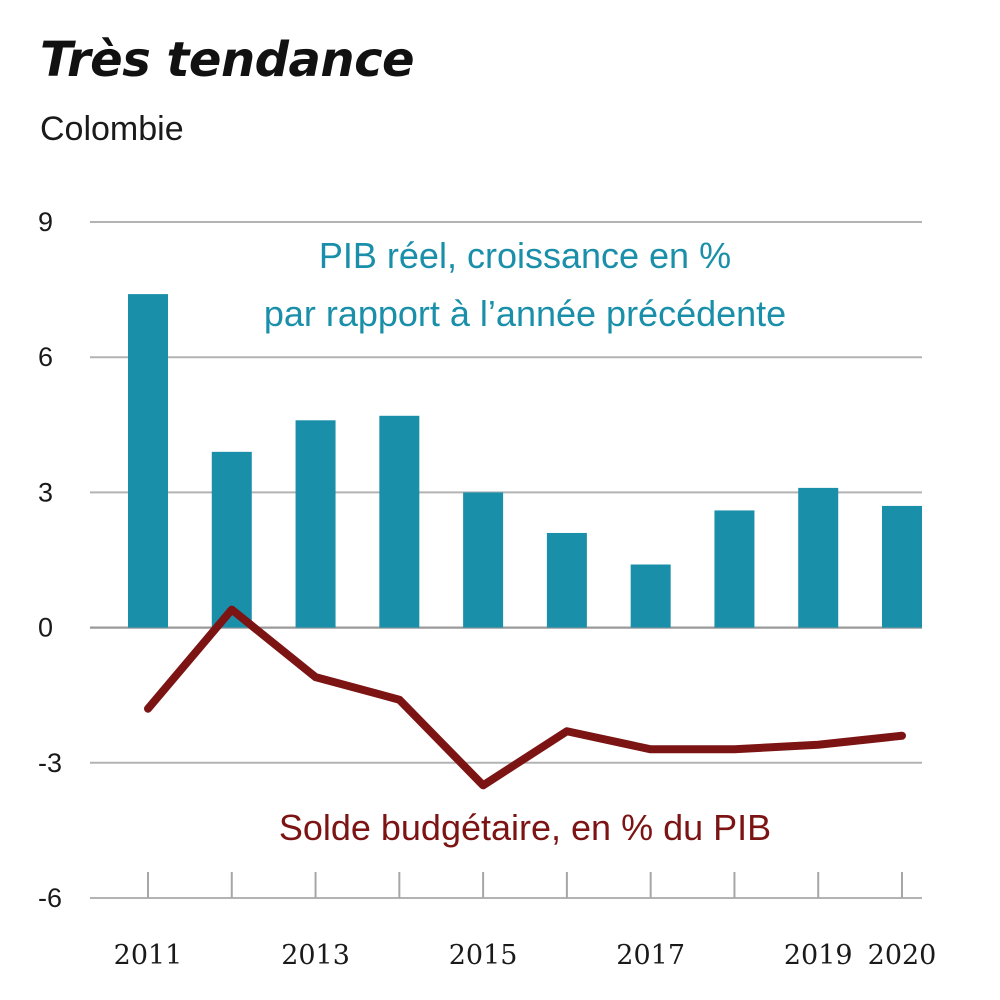 The height and width of the screenshot is (1000, 1000). What do you see at coordinates (525, 255) in the screenshot?
I see `bar-series-label-line-1: PIB réel, croissance en %` at bounding box center [525, 255].